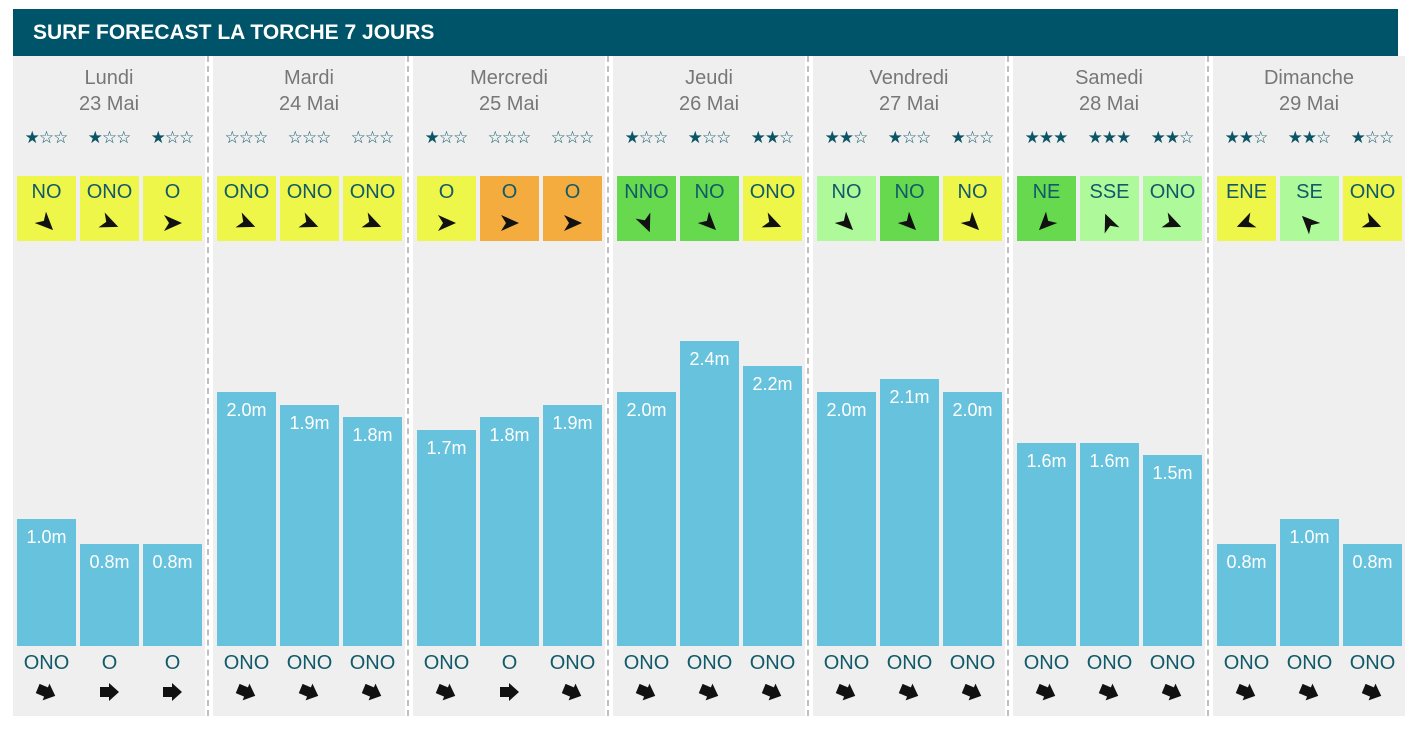 This screenshot has height=740, width=1410. Describe the element at coordinates (1309, 104) in the screenshot. I see `day-date: 29 Mai` at that location.